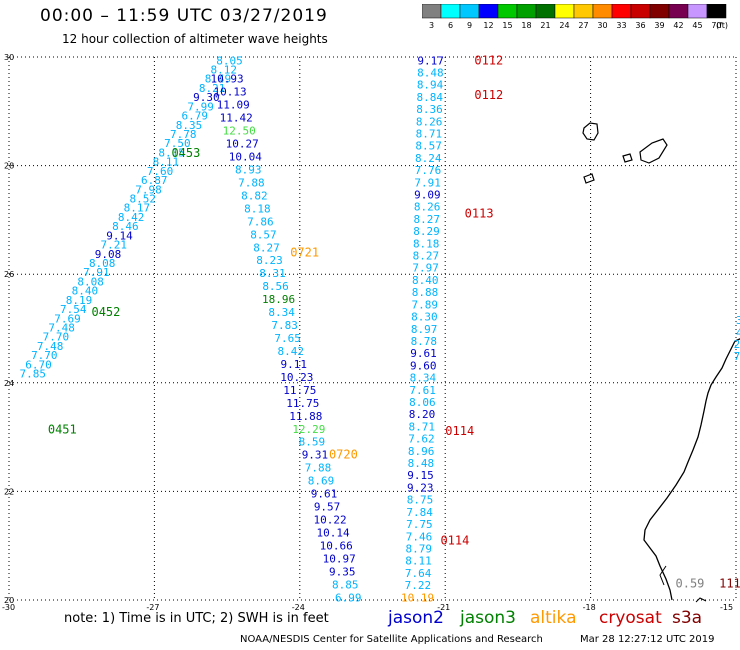 Image resolution: width=740 pixels, height=650 pixels. What do you see at coordinates (8, 607) in the screenshot?
I see `lon-tick-label: -30` at bounding box center [8, 607].